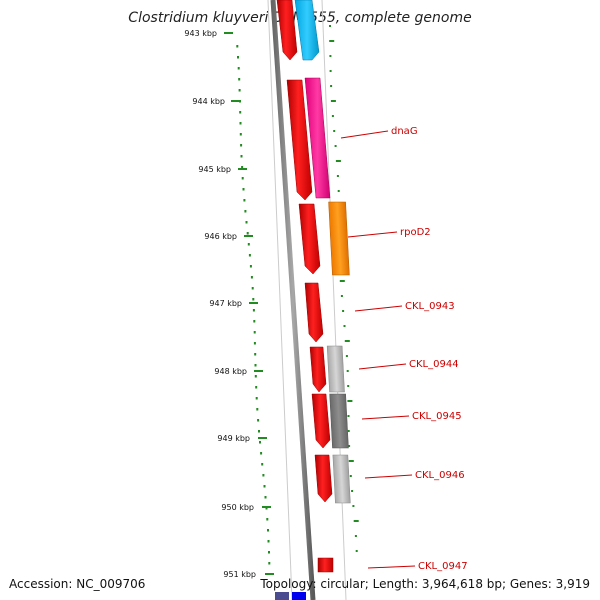 This screenshot has width=600, height=600. What do you see at coordinates (339, 421) in the screenshot?
I see `grey-dark-feature` at bounding box center [339, 421].